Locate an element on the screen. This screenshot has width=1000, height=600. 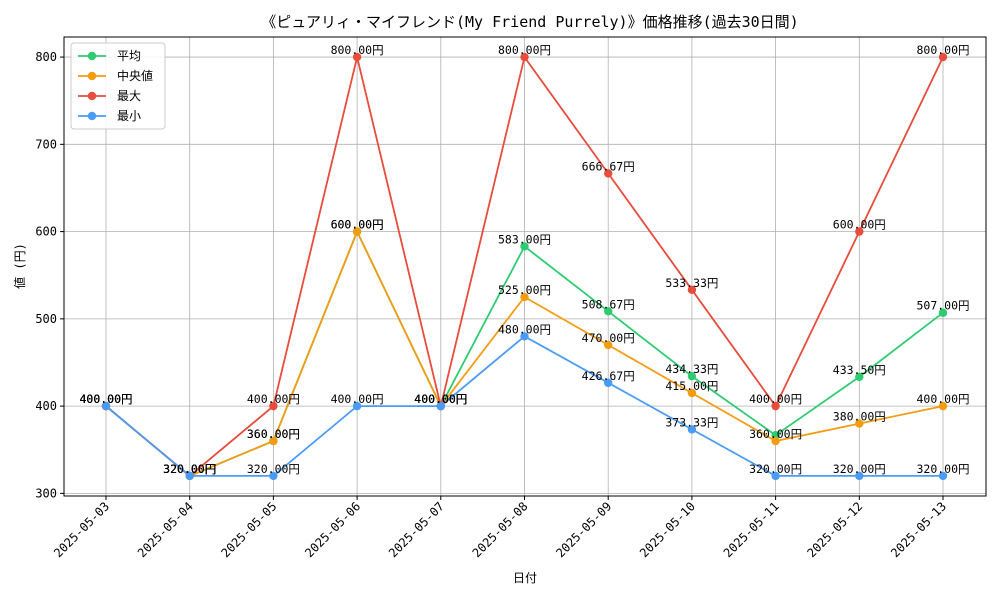
data-label: 525.00円 is located at coordinates (524, 290).